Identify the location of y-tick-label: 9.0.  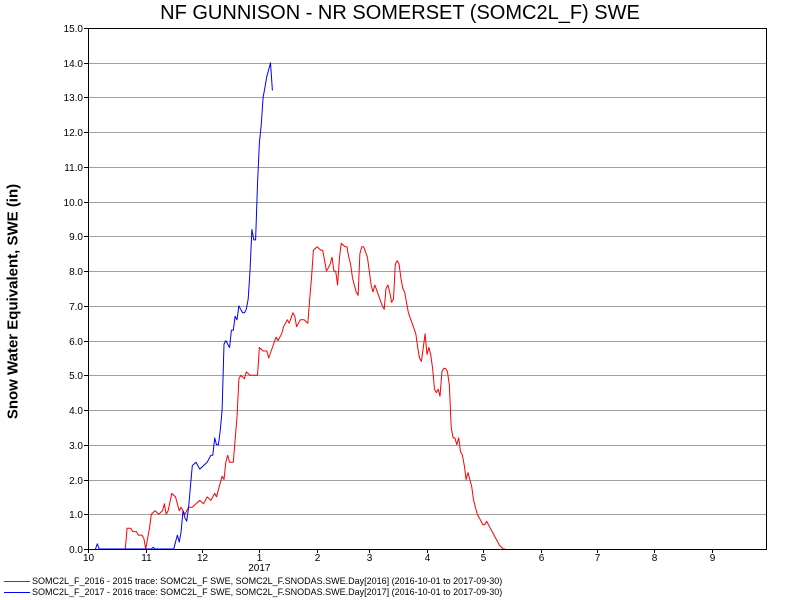
(76, 237).